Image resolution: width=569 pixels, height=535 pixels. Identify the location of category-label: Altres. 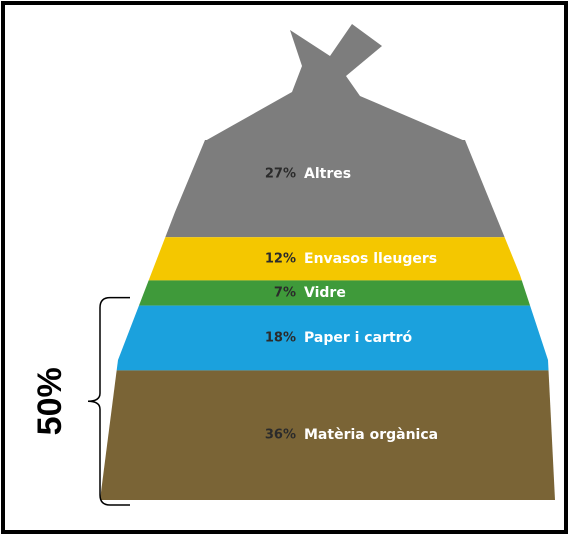
(327, 174).